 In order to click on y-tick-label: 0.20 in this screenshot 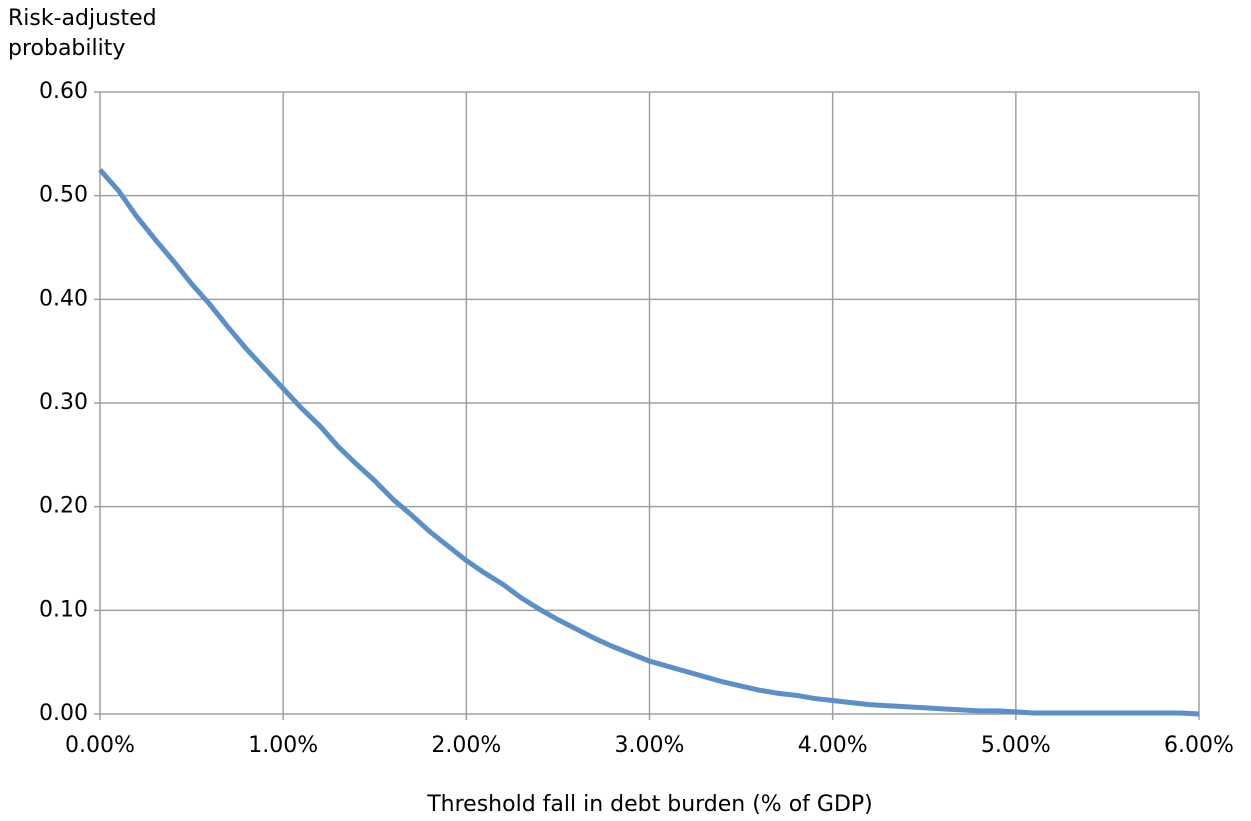, I will do `click(63, 506)`.